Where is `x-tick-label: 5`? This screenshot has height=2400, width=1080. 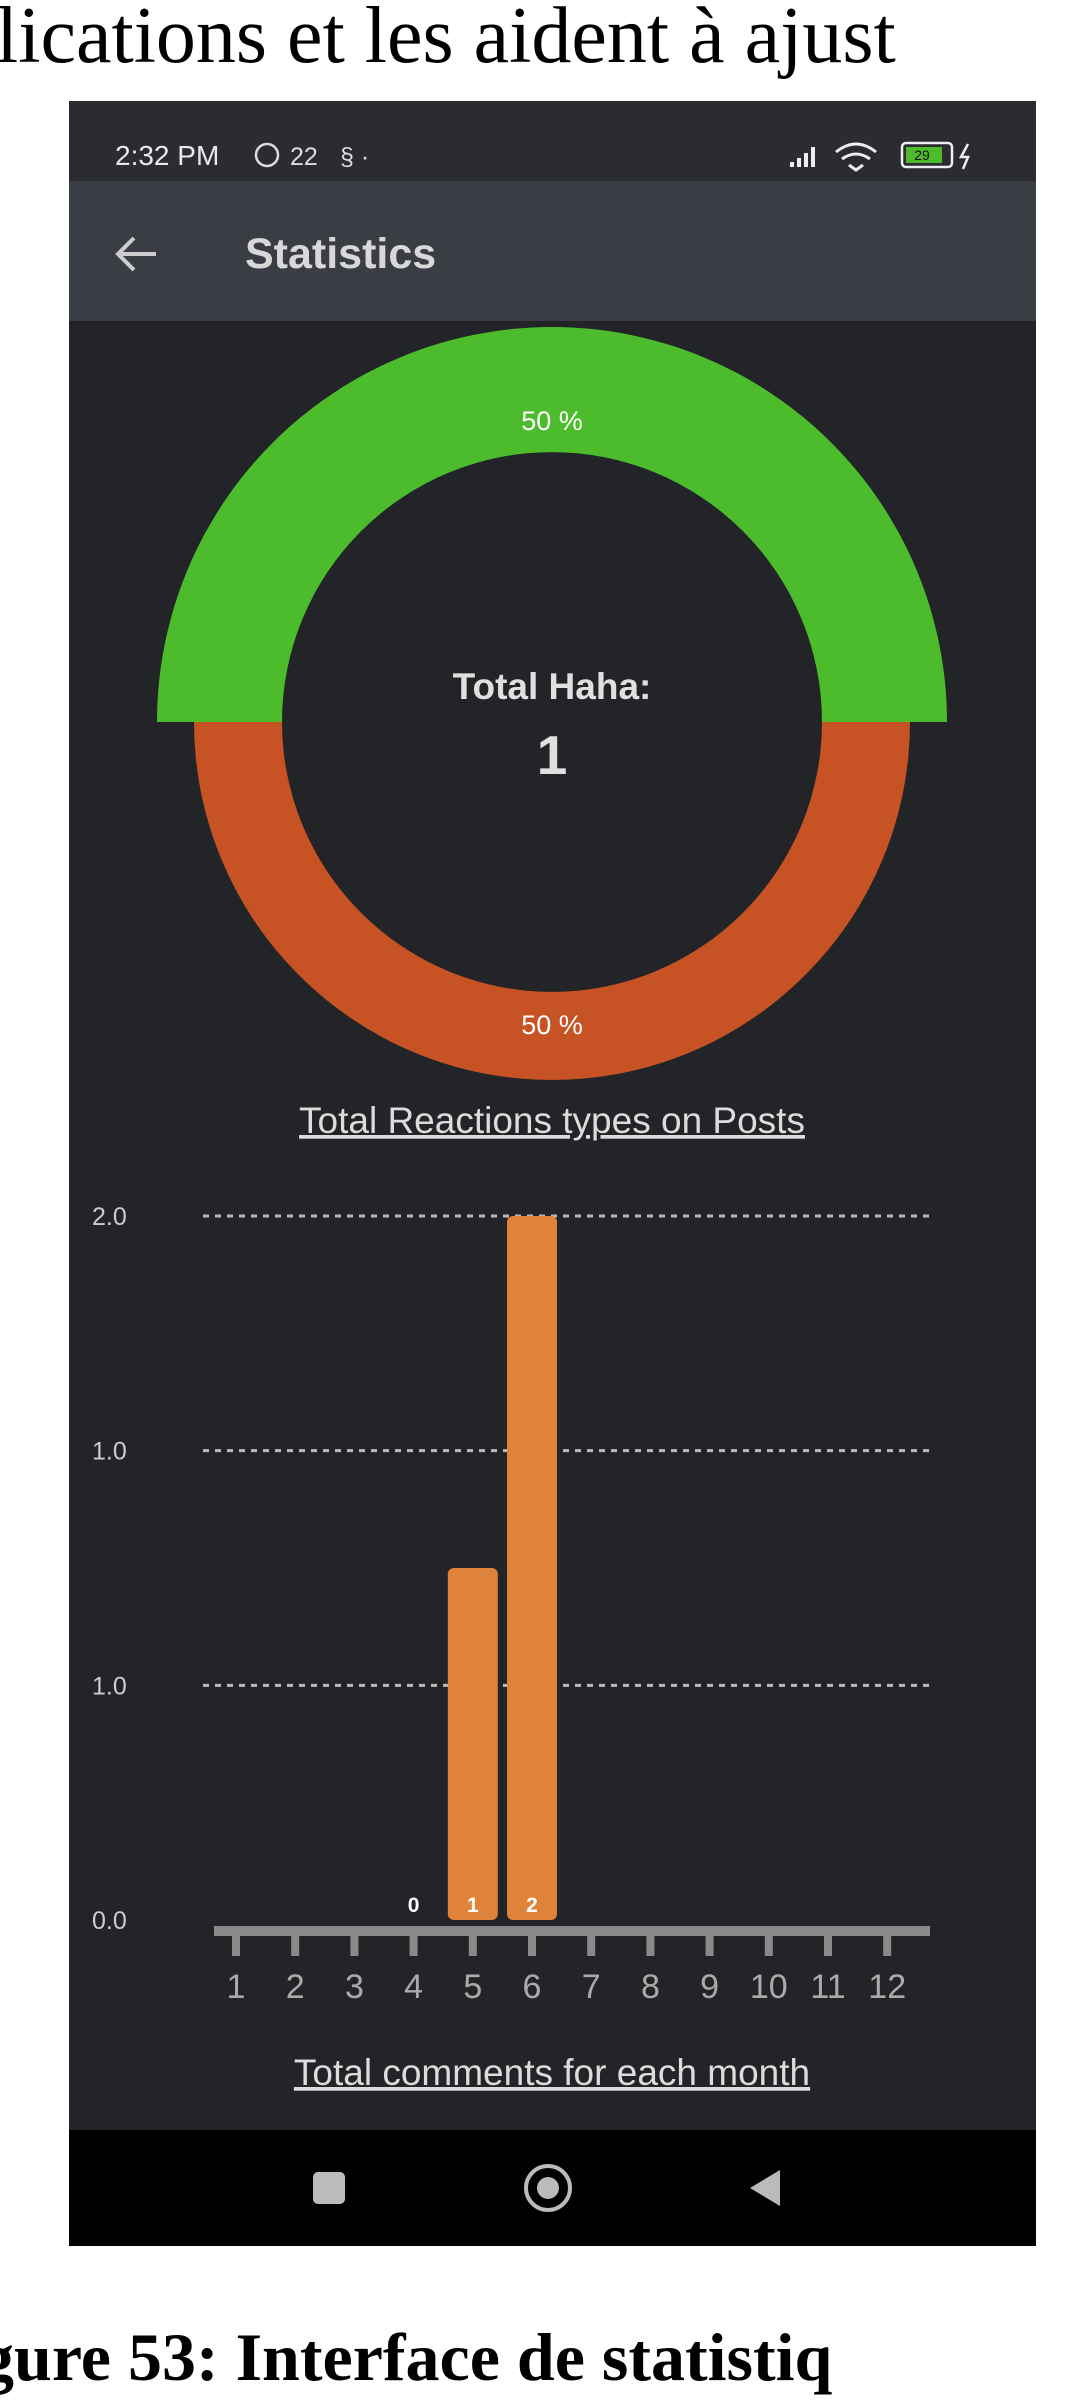 x-tick-label: 5 is located at coordinates (472, 1987).